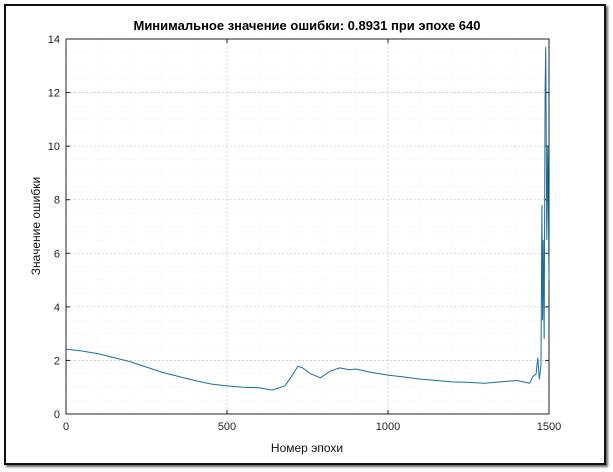 Image resolution: width=613 pixels, height=472 pixels. What do you see at coordinates (57, 254) in the screenshot?
I see `y-tick-label: 6` at bounding box center [57, 254].